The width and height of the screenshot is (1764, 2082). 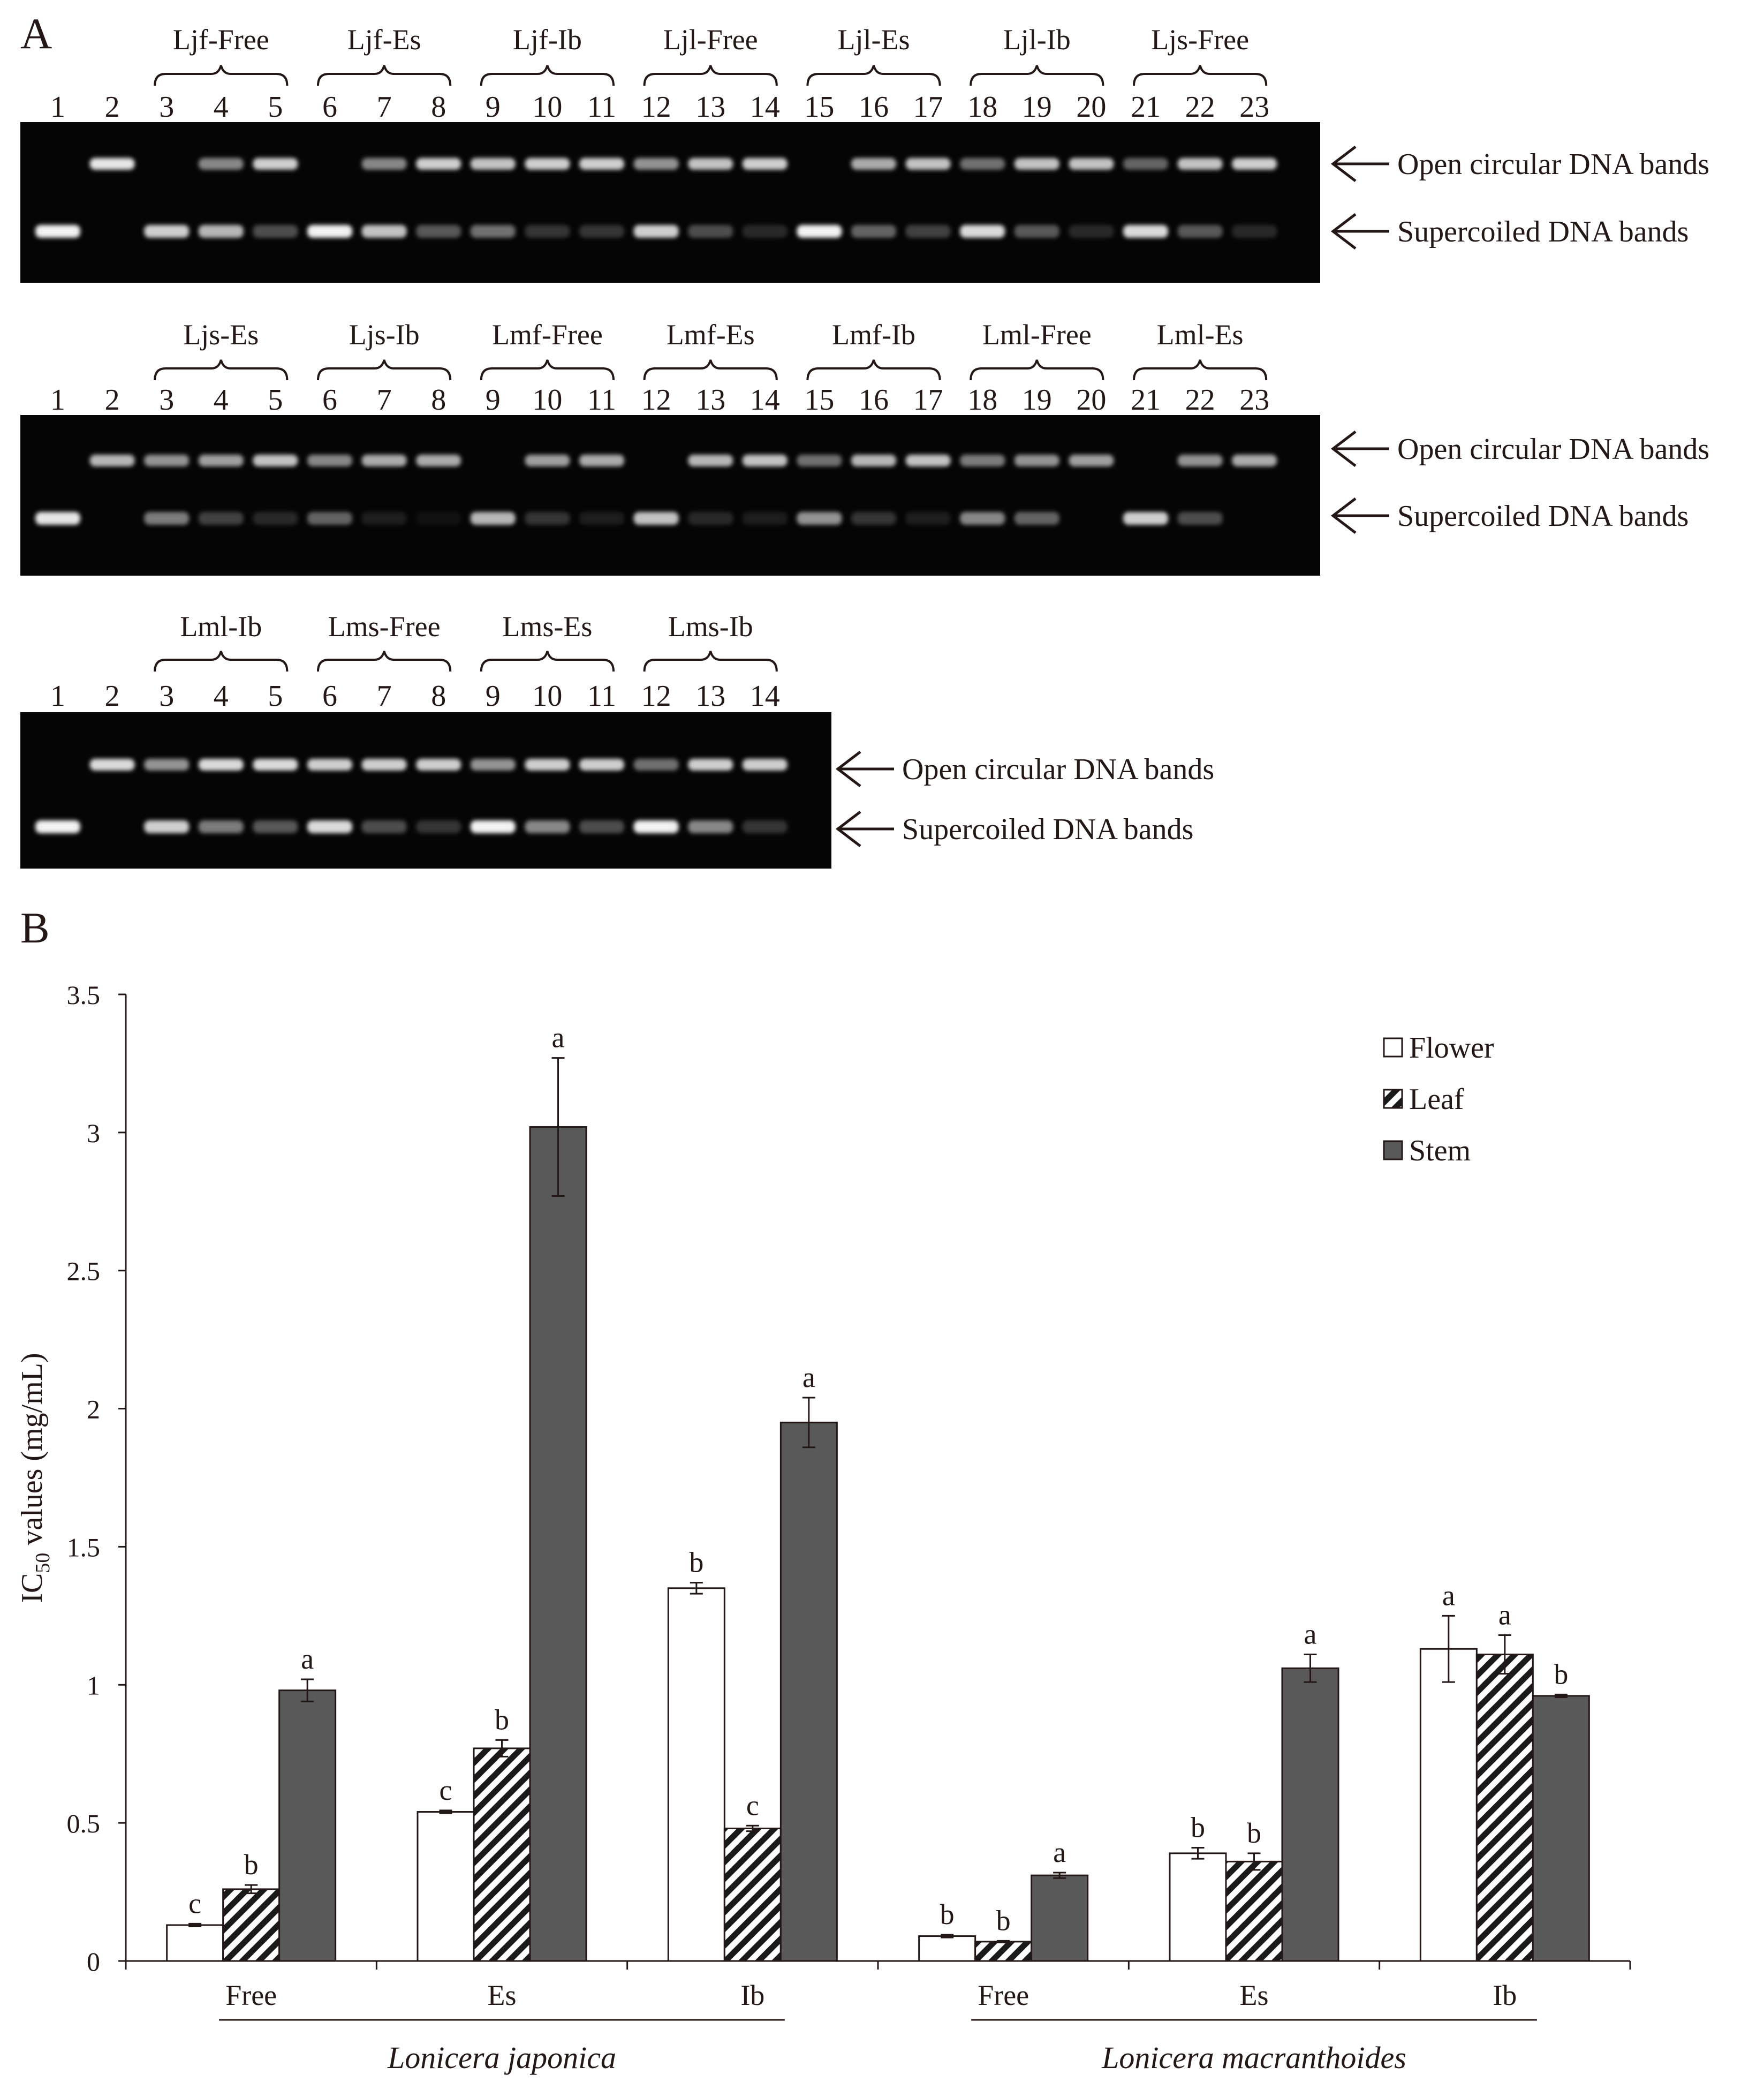 What do you see at coordinates (275, 107) in the screenshot?
I see `lane-number: 5` at bounding box center [275, 107].